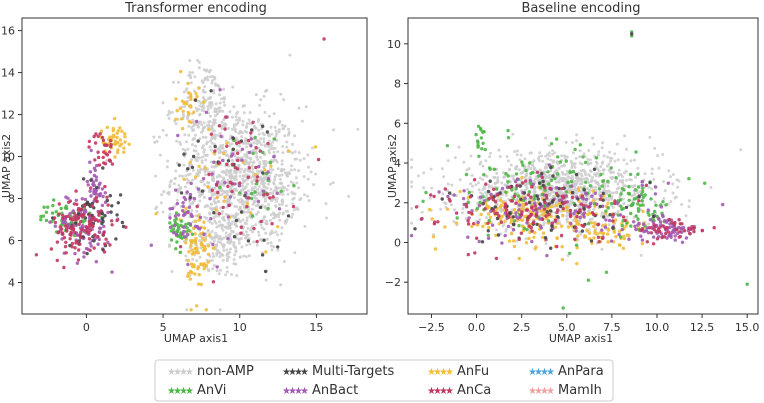  I want to click on y-tick-label: 4, so click(11, 283).